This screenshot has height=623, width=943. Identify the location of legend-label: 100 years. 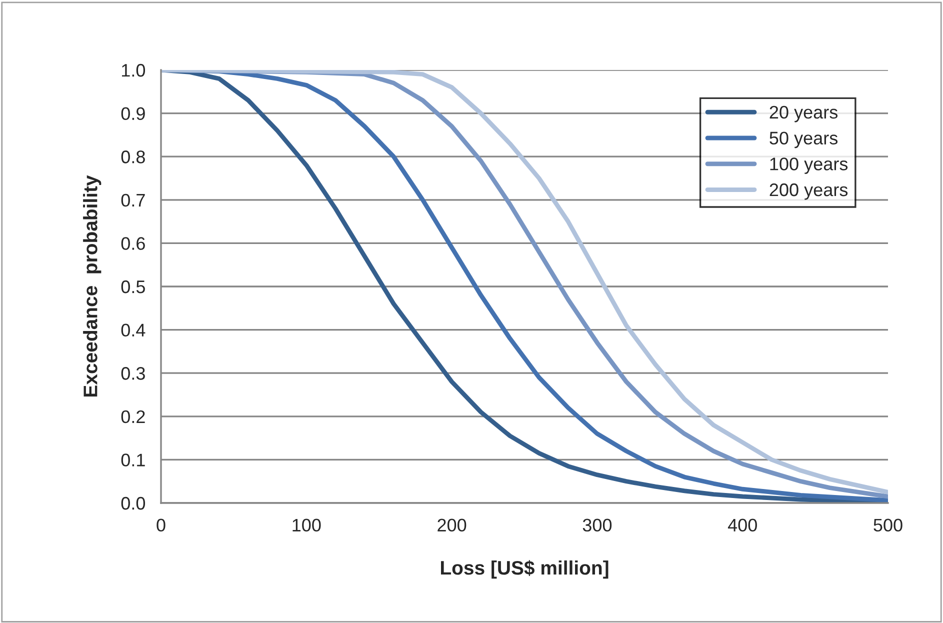
(809, 166).